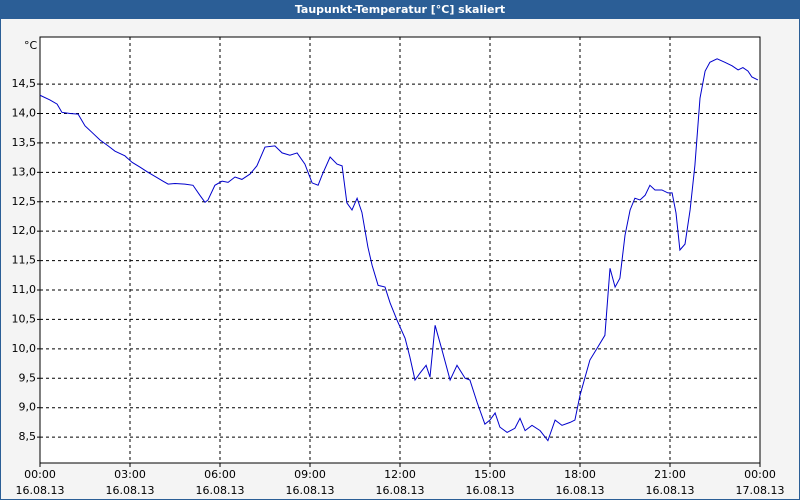 Image resolution: width=800 pixels, height=500 pixels. Describe the element at coordinates (580, 474) in the screenshot. I see `x-tick-label: 18:00` at that location.